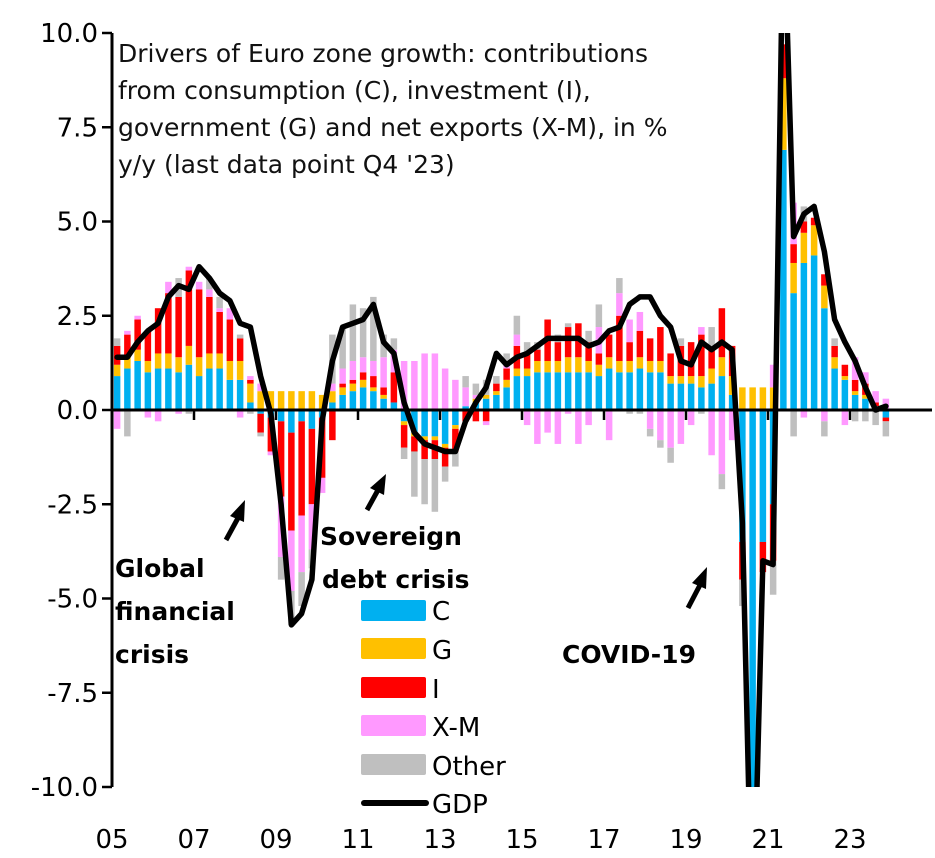 The width and height of the screenshot is (935, 858). I want to click on legend-item-i: I, so click(400, 690).